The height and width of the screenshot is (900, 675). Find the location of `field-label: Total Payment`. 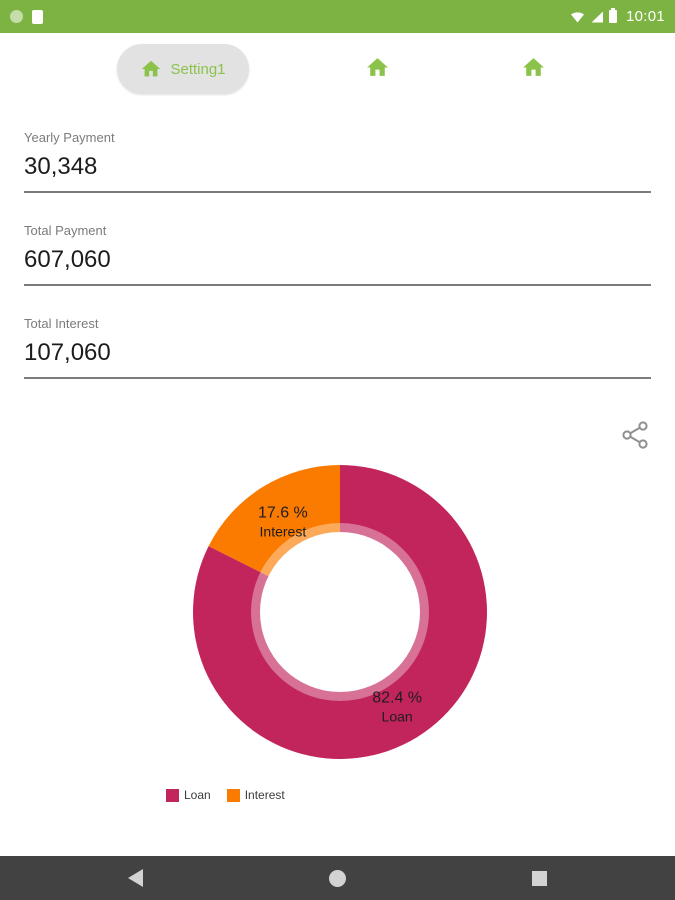

field-label: Total Payment is located at coordinates (65, 230).